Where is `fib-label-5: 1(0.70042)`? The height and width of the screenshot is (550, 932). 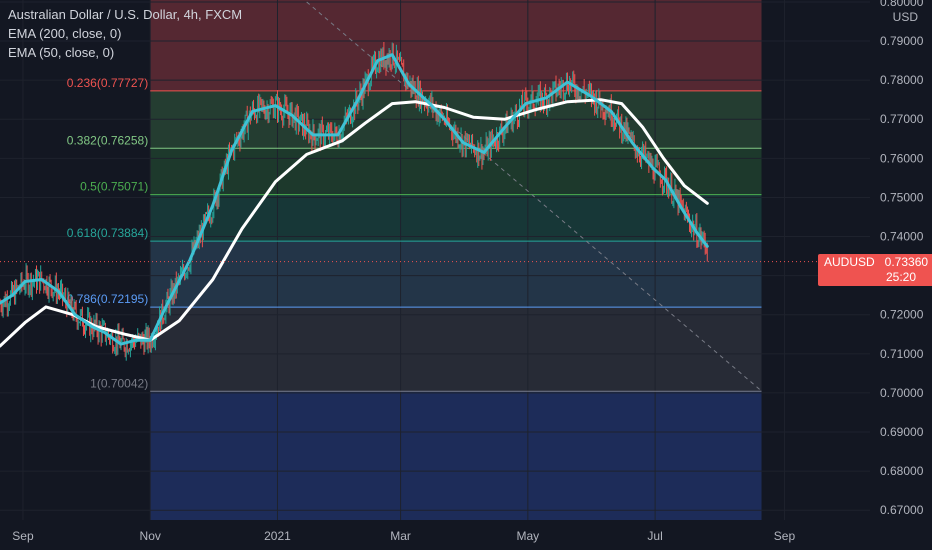 fib-label-5: 1(0.70042) is located at coordinates (119, 383).